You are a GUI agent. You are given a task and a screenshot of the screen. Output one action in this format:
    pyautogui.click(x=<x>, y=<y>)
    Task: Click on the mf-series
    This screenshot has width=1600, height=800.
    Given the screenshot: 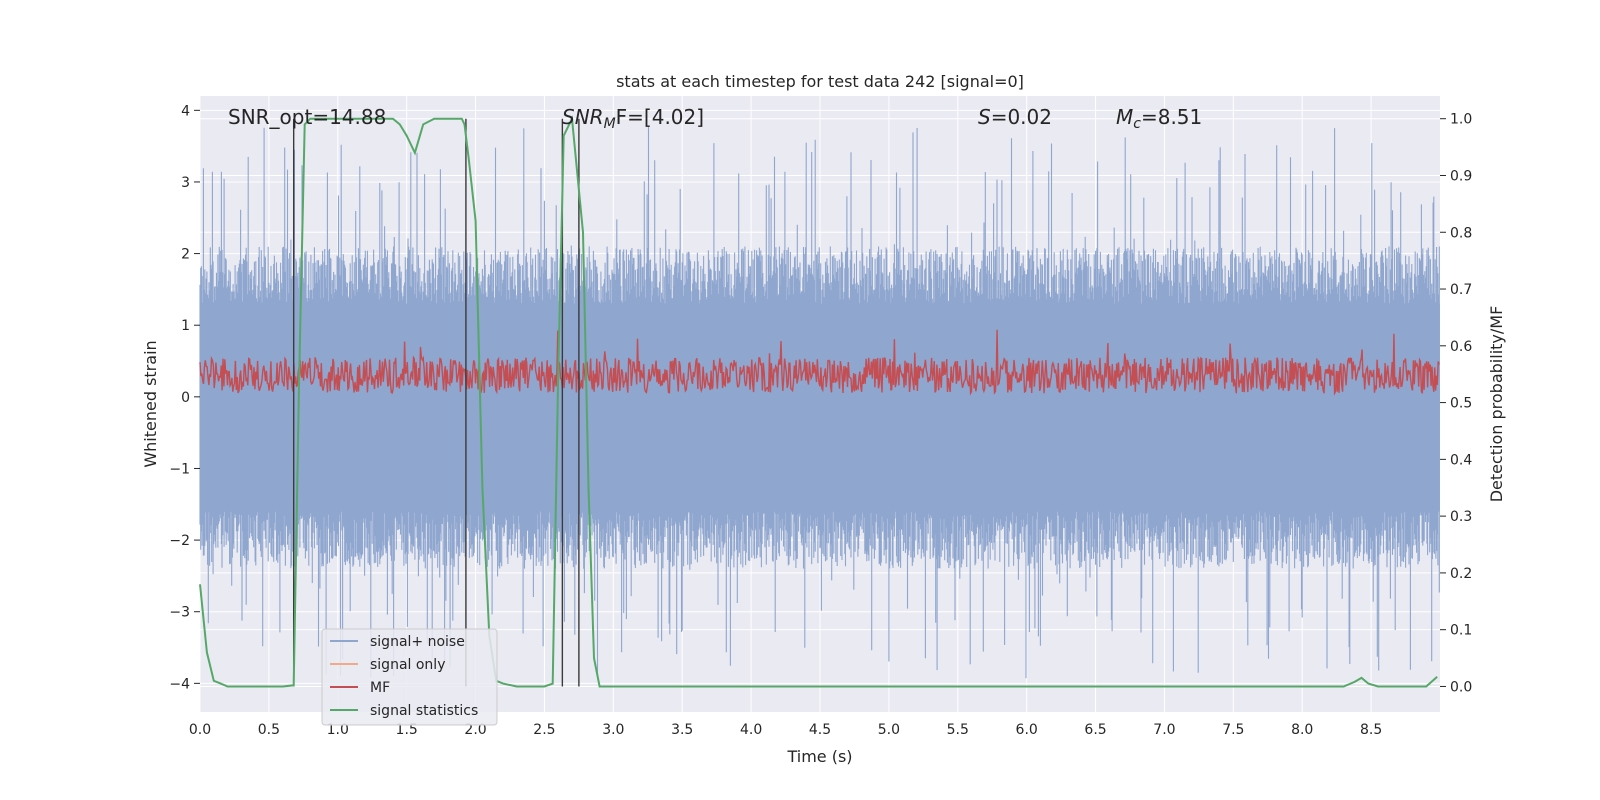 What is the action you would take?
    pyautogui.click(x=819, y=362)
    